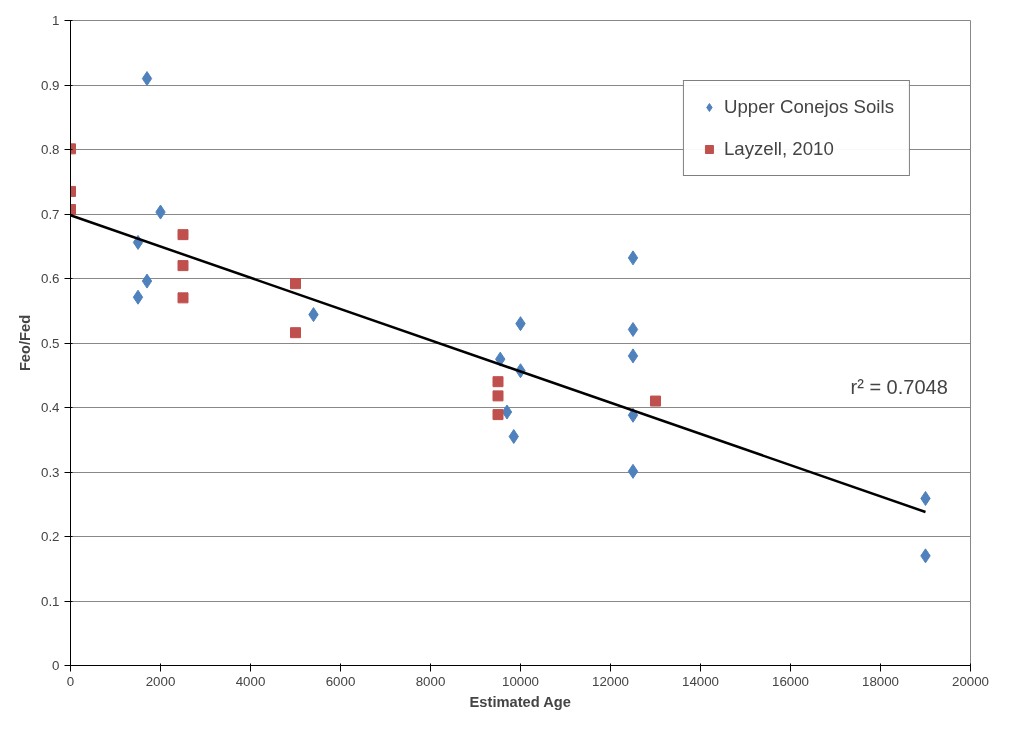 The image size is (1013, 740). Describe the element at coordinates (700, 681) in the screenshot. I see `x-tick-label: 14000` at that location.